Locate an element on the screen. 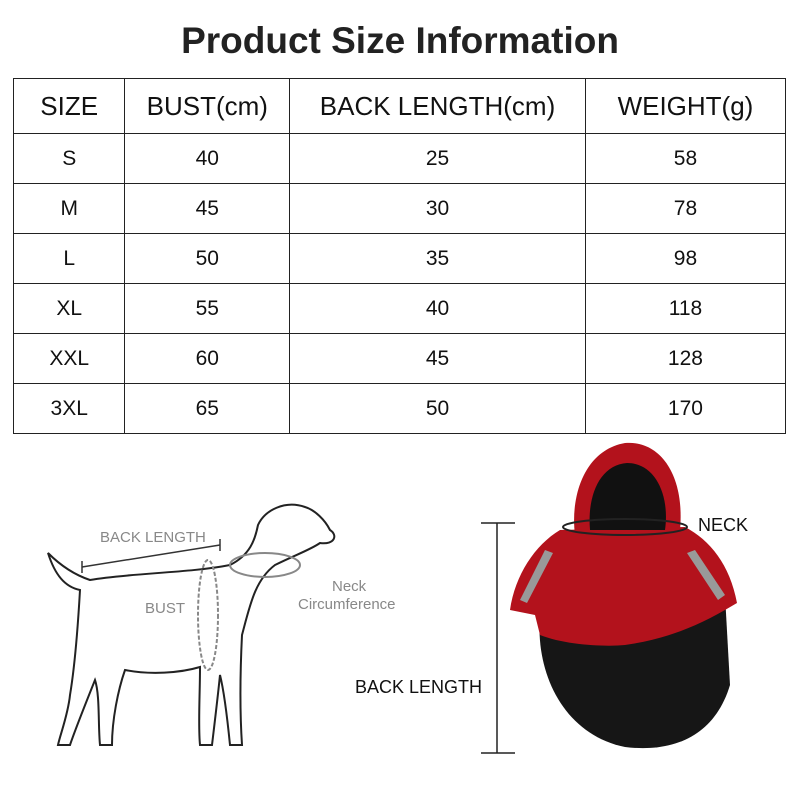  table-cell: 58 is located at coordinates (685, 158).